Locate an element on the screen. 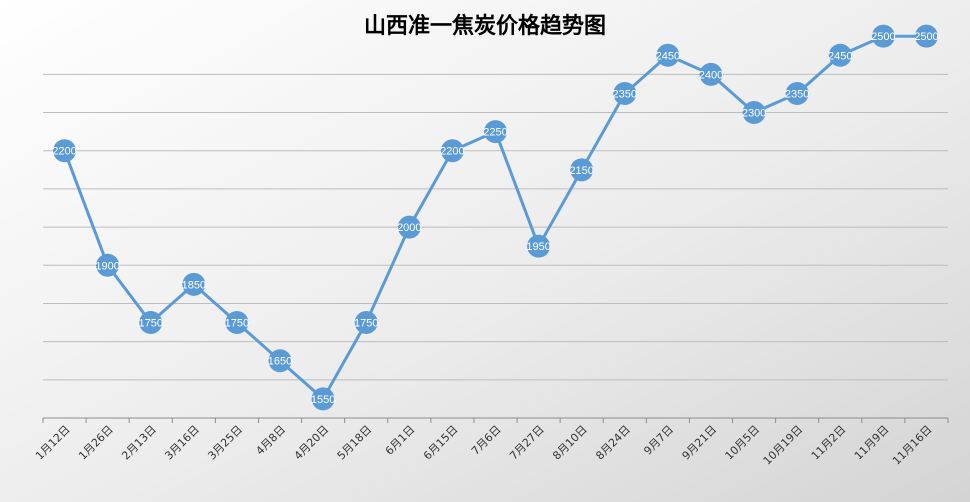 The image size is (970, 502). data-label: 1650 is located at coordinates (280, 362).